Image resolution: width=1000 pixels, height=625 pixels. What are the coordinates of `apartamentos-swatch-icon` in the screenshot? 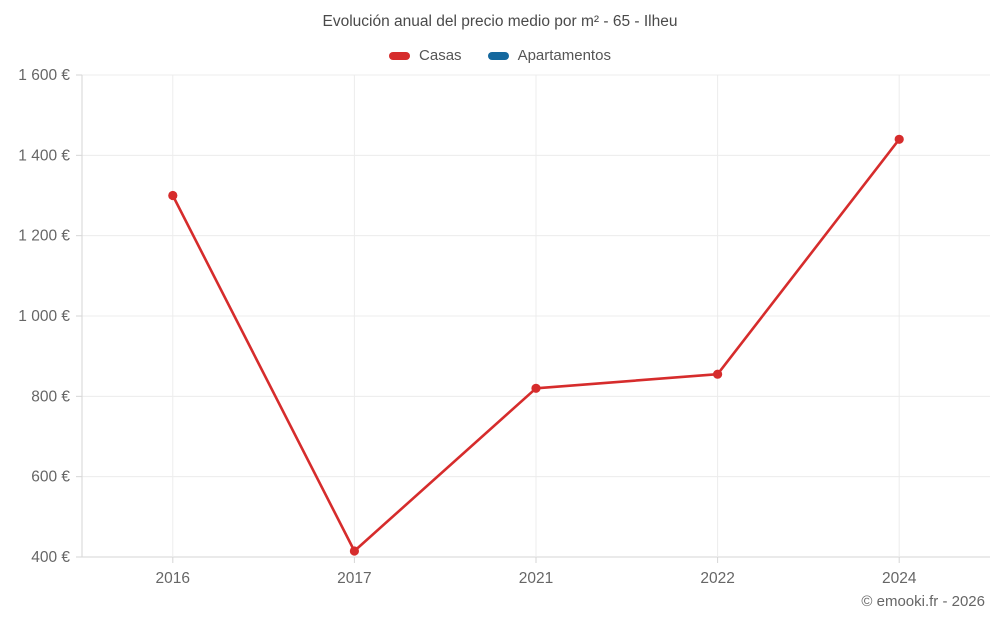 It's located at (498, 55).